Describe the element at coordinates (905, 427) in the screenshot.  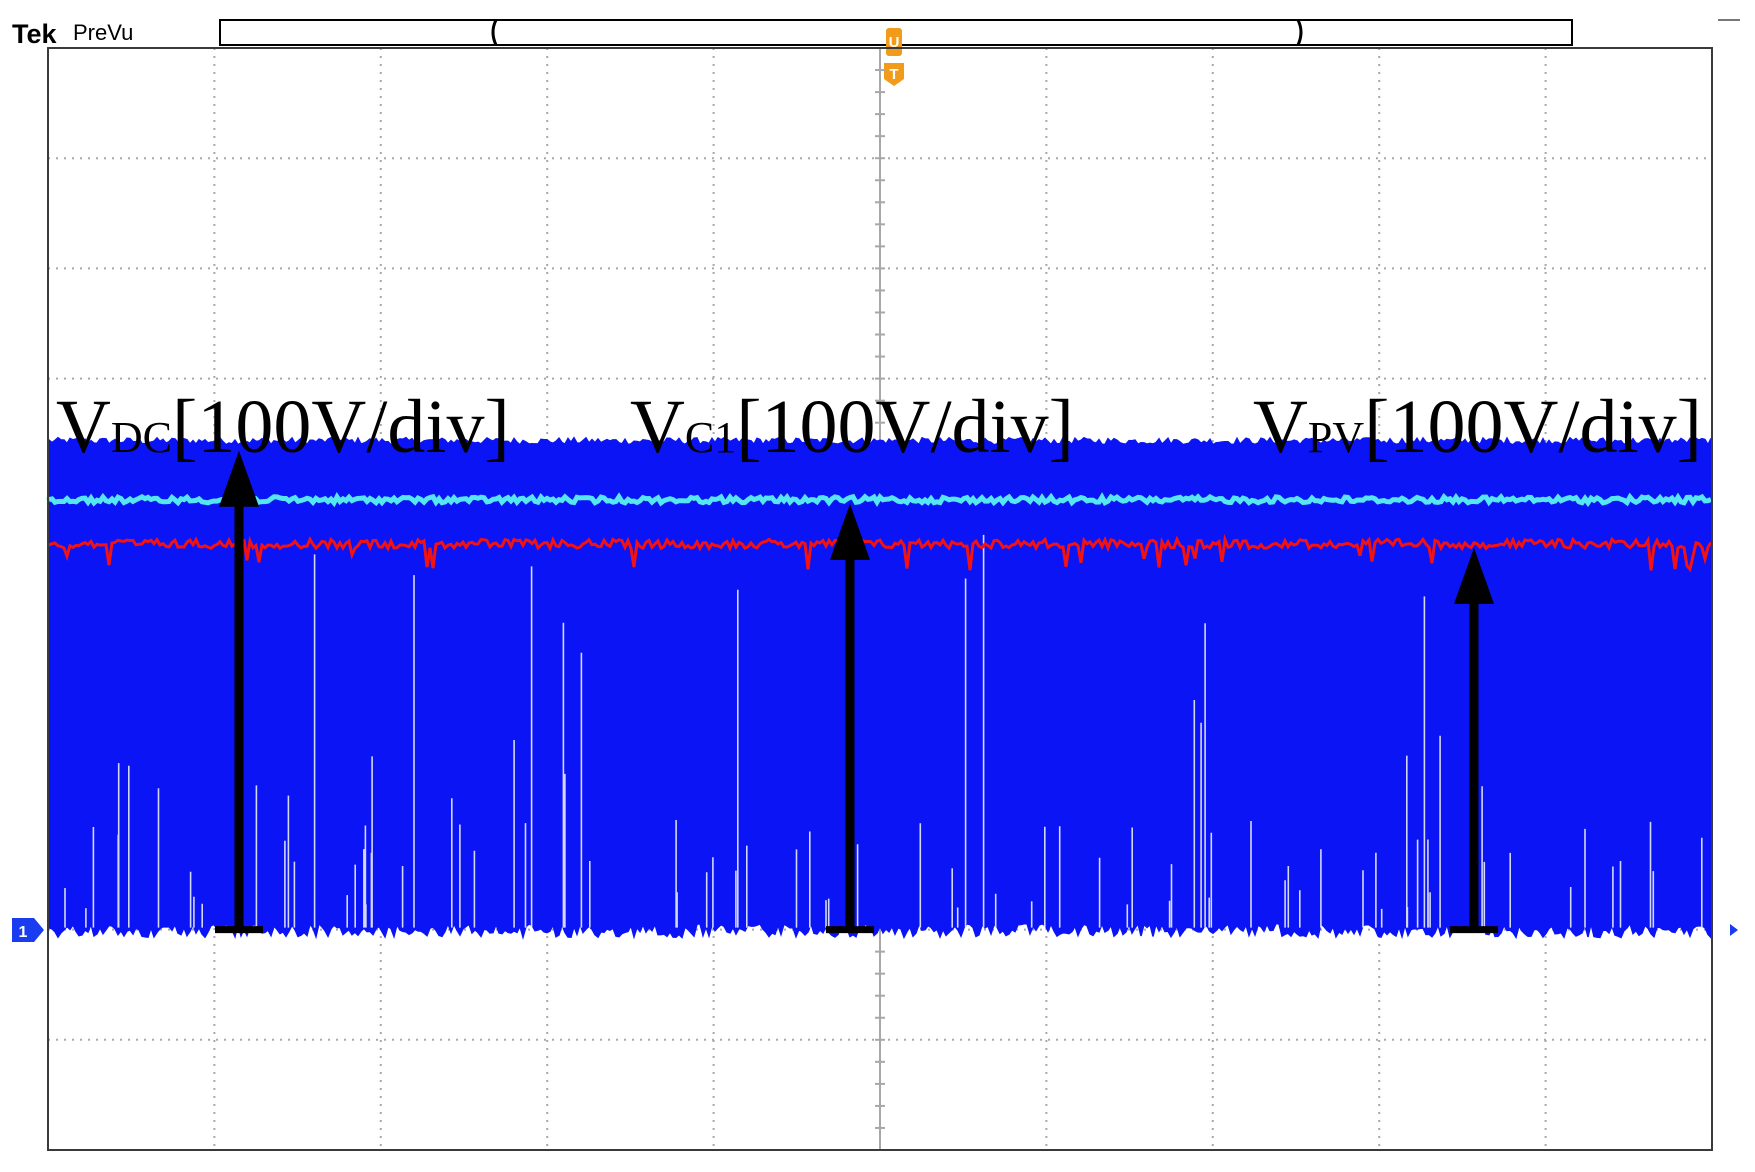
I see `vc1-label-scale: [100V/div]` at that location.